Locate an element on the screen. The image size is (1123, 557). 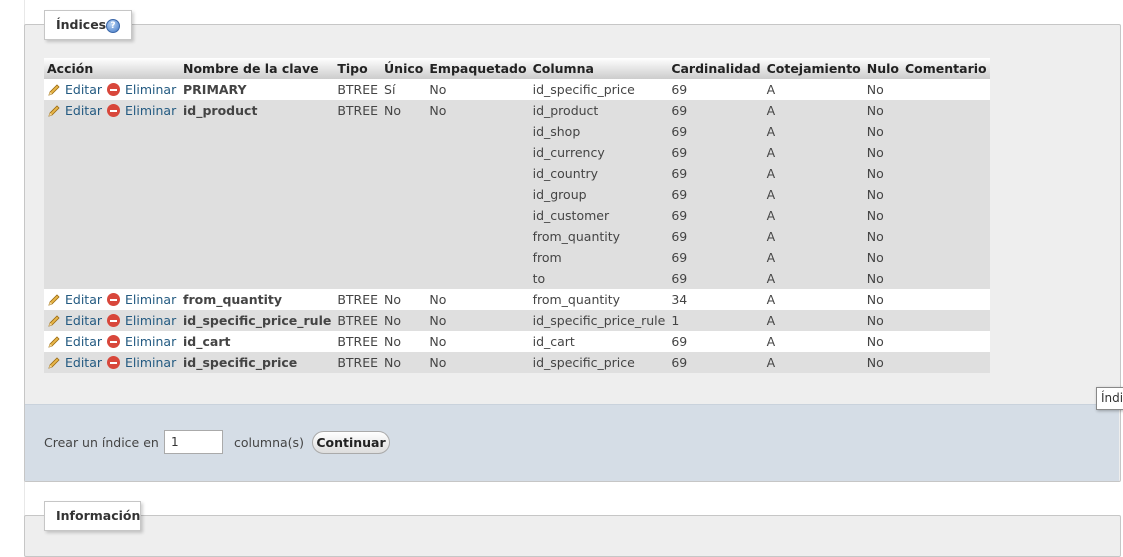
column-header: Columna is located at coordinates (599, 68).